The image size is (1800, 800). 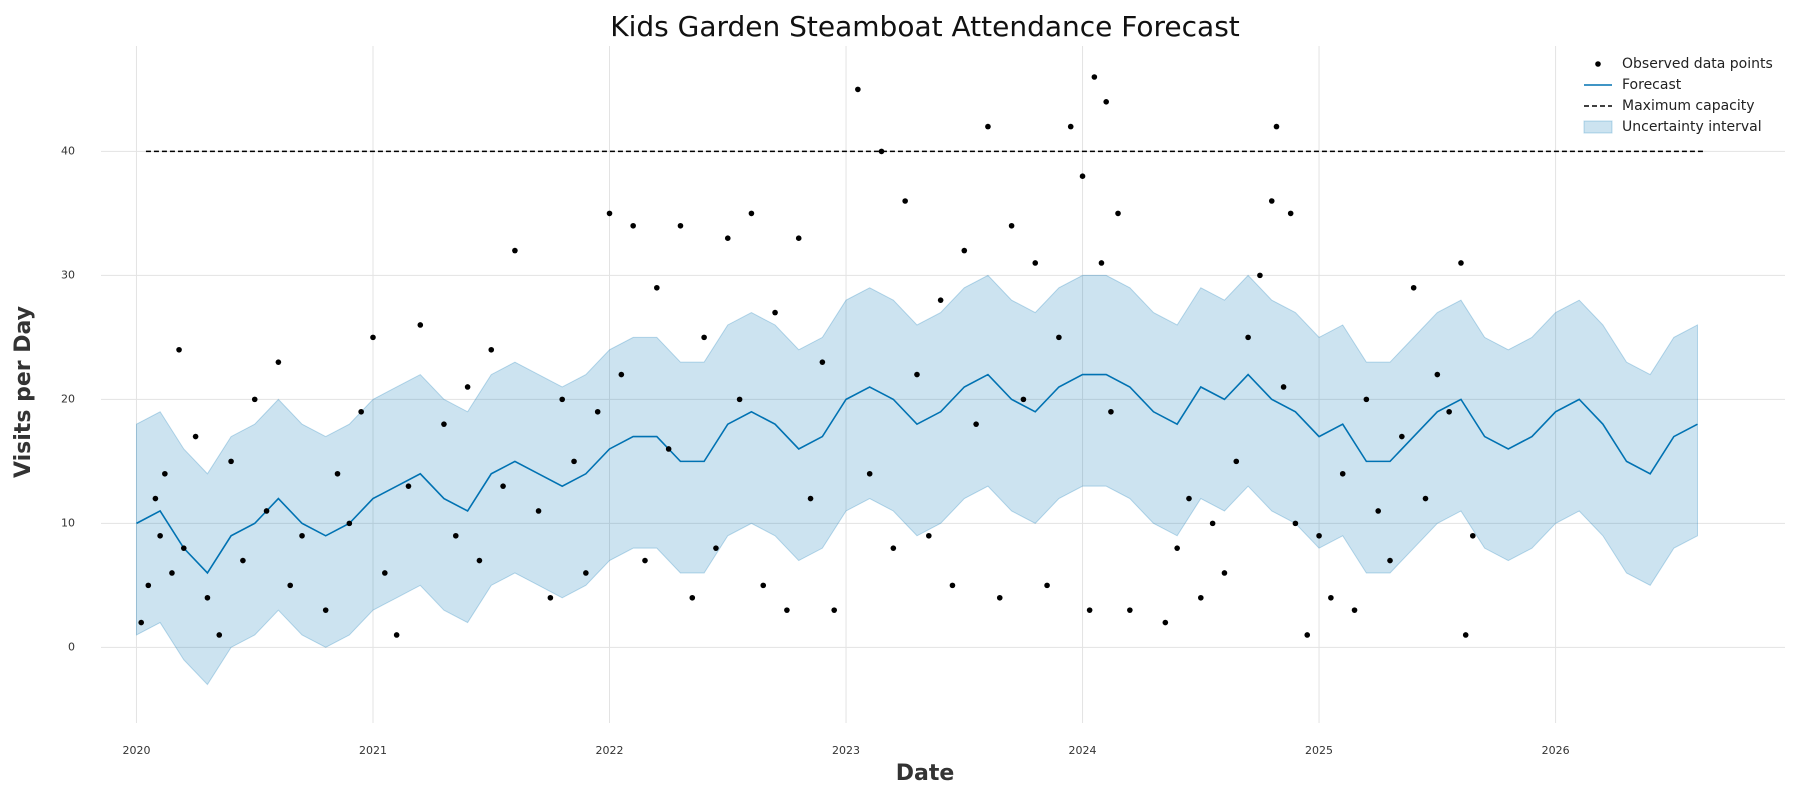 I want to click on legend-label: Maximum capacity, so click(x=1688, y=106).